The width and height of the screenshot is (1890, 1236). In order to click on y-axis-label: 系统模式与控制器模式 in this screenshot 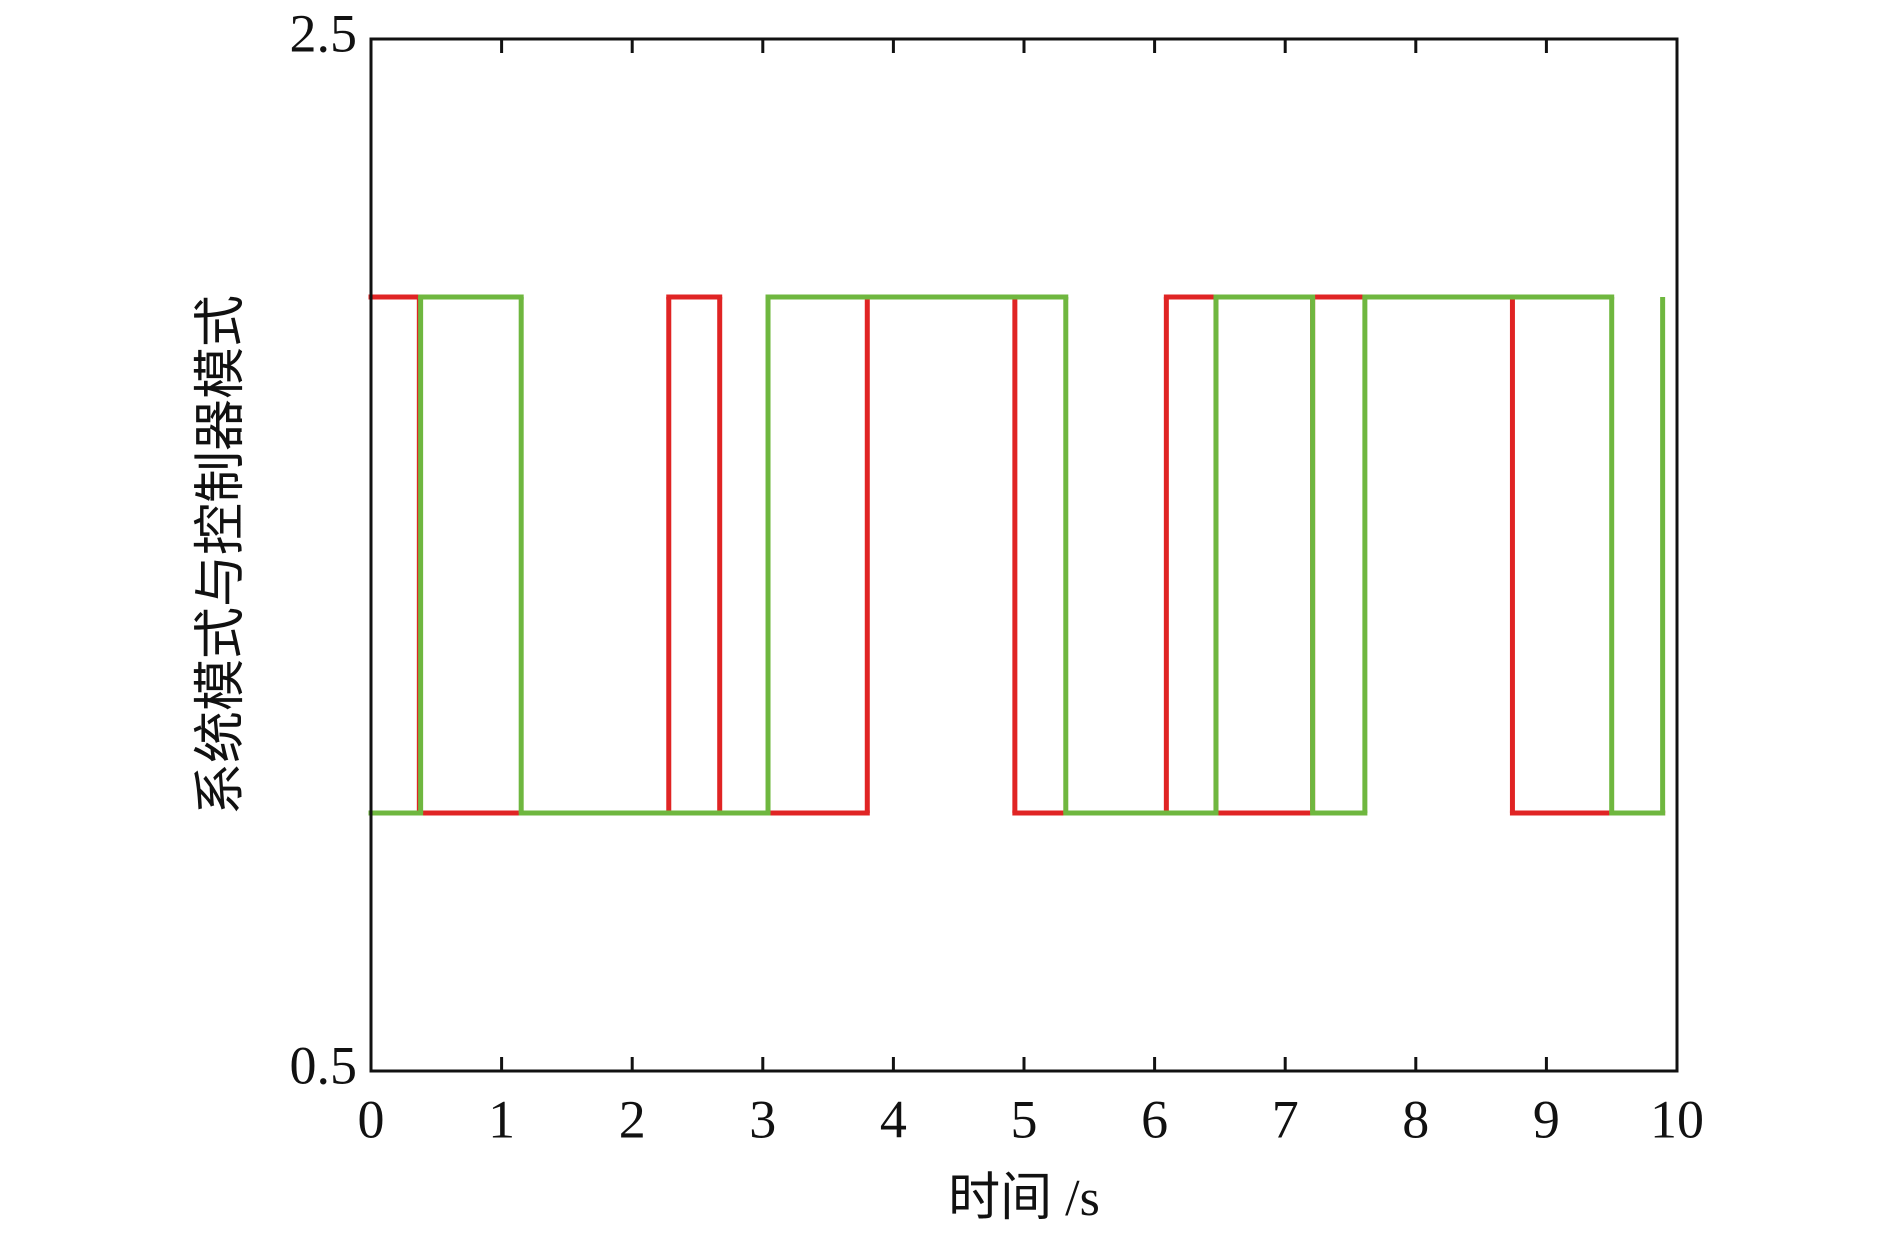, I will do `click(221, 555)`.